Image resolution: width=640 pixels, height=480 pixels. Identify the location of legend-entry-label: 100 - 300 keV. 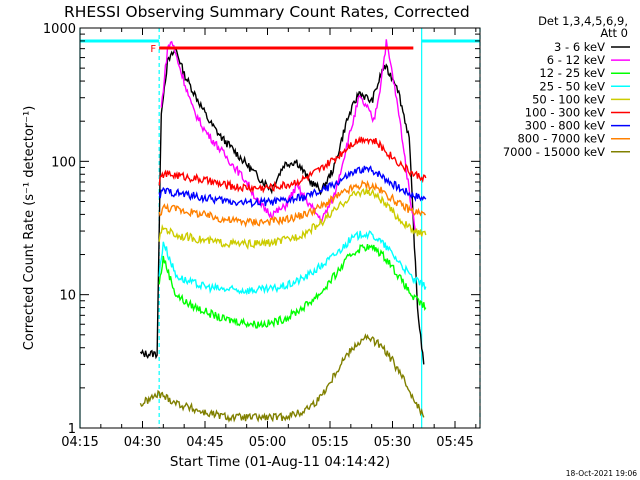
(565, 113).